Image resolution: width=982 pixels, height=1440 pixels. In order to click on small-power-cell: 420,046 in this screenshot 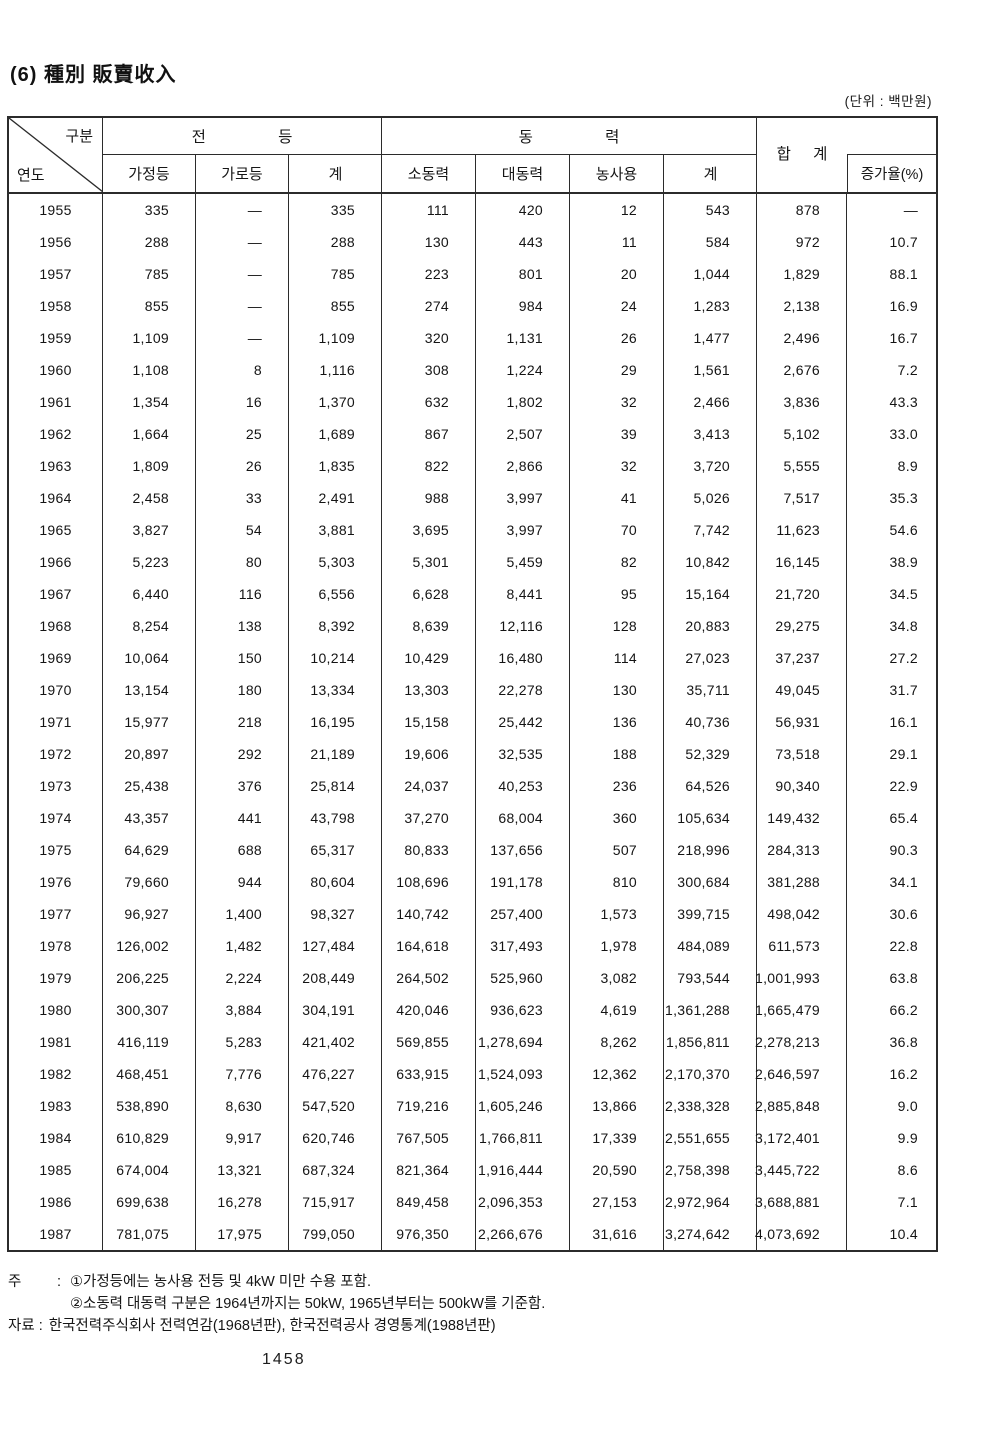, I will do `click(429, 1010)`.